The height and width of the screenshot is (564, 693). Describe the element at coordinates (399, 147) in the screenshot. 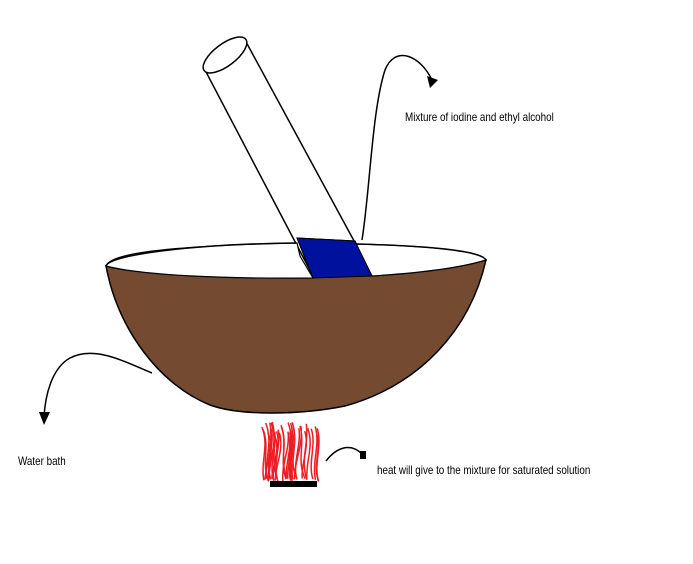

I see `mixture-arrow` at that location.